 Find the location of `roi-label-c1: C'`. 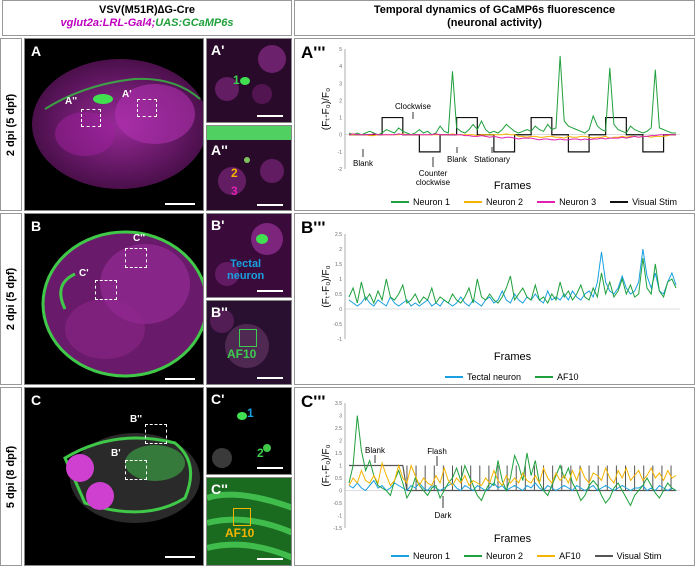

roi-label-c1: C' is located at coordinates (84, 273).